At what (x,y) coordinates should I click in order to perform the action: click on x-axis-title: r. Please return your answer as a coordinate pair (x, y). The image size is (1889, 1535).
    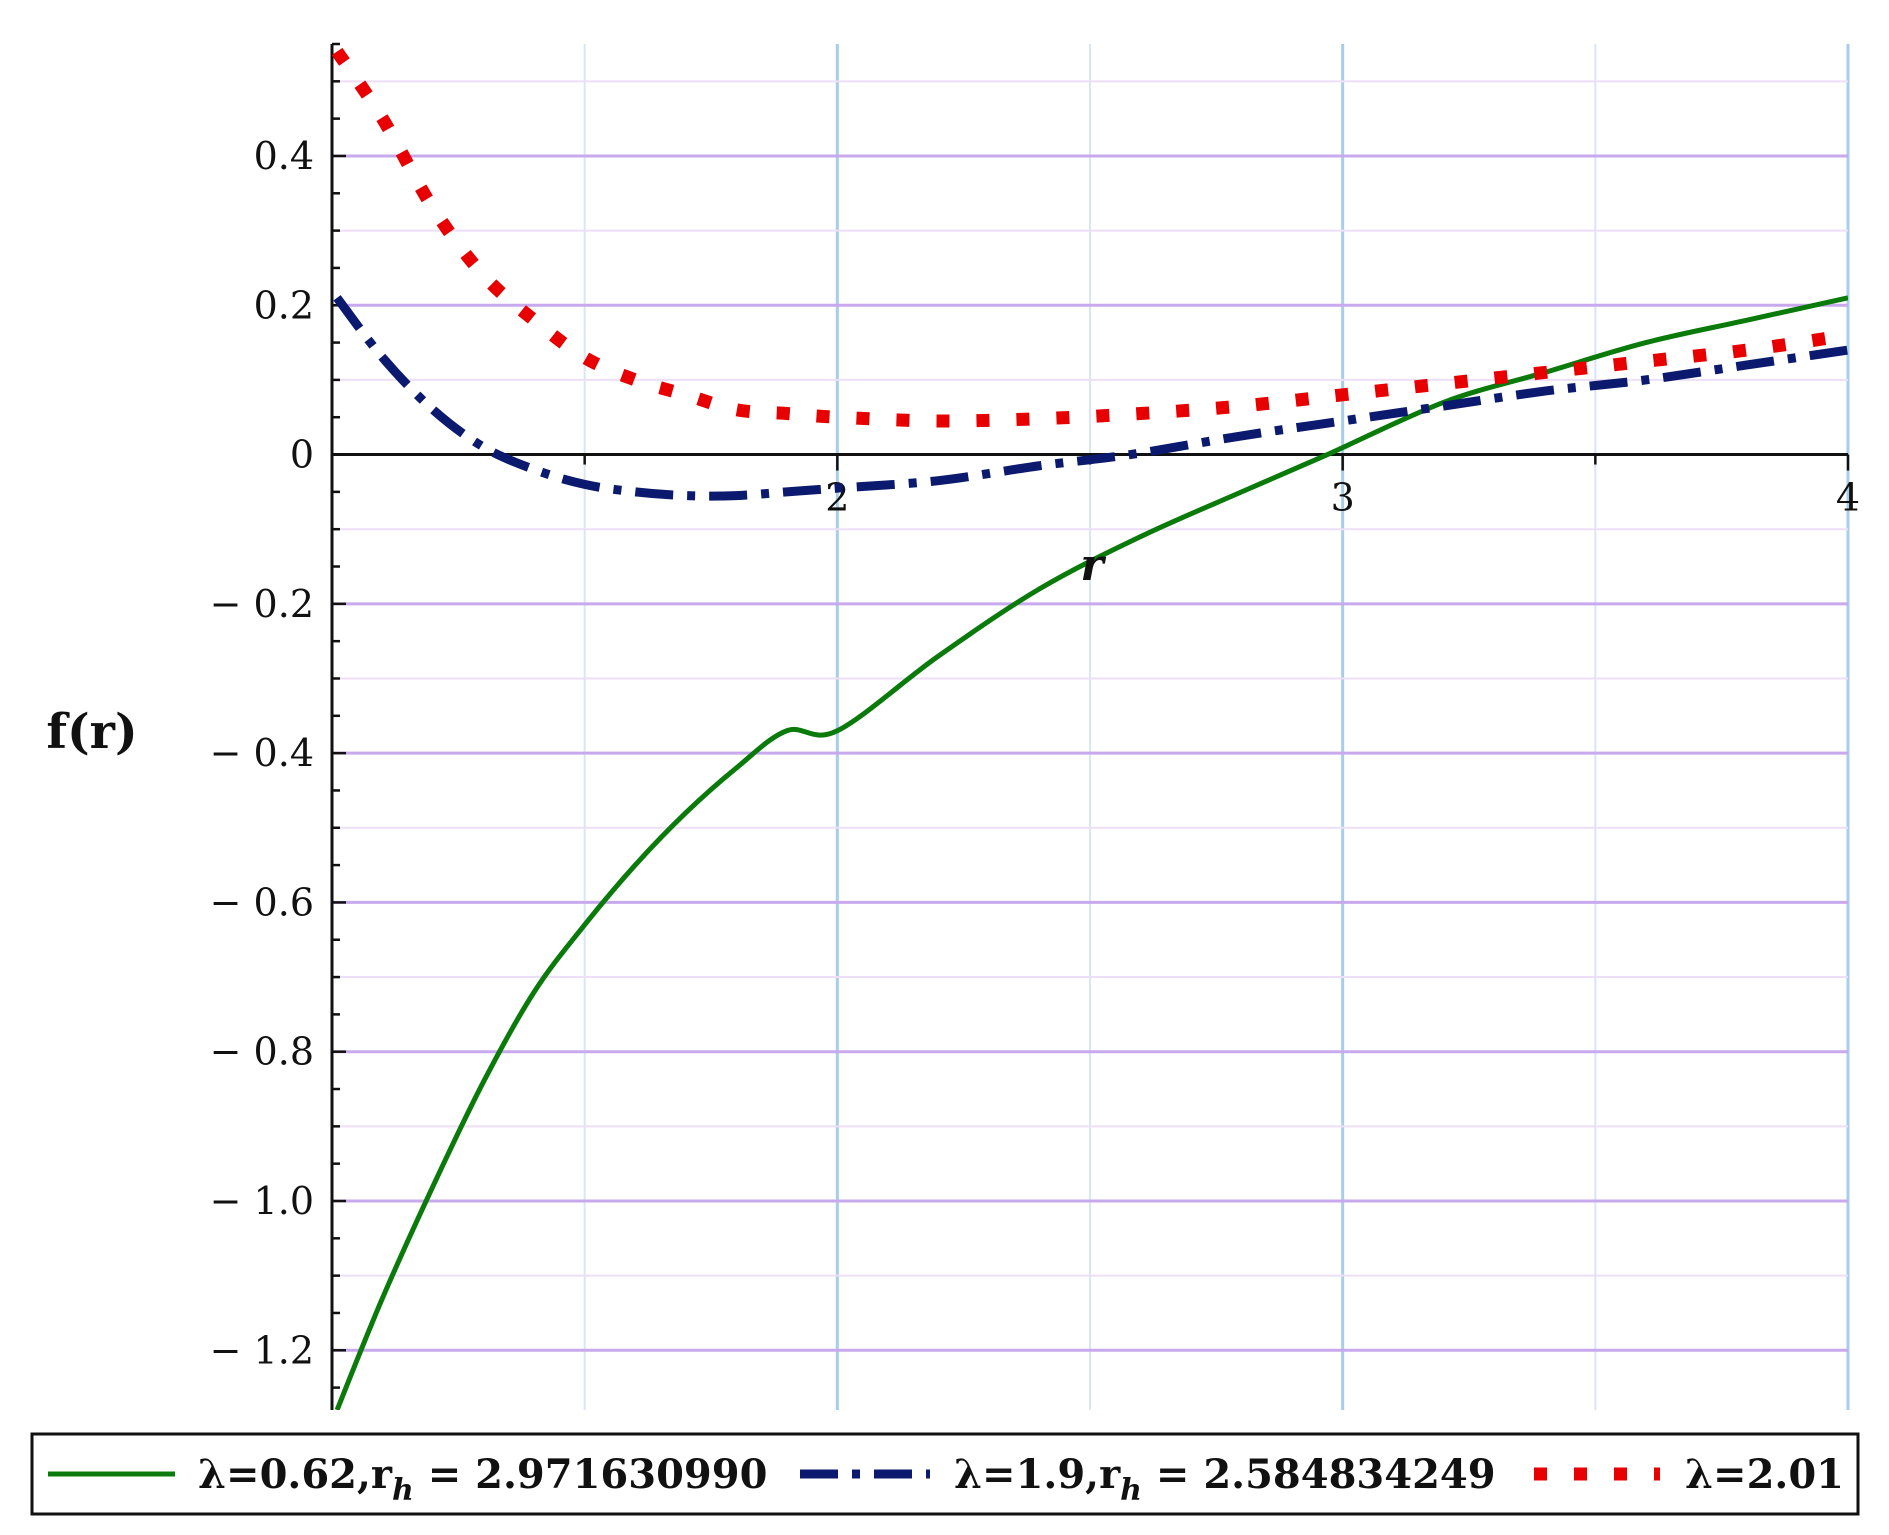
    Looking at the image, I should click on (1093, 565).